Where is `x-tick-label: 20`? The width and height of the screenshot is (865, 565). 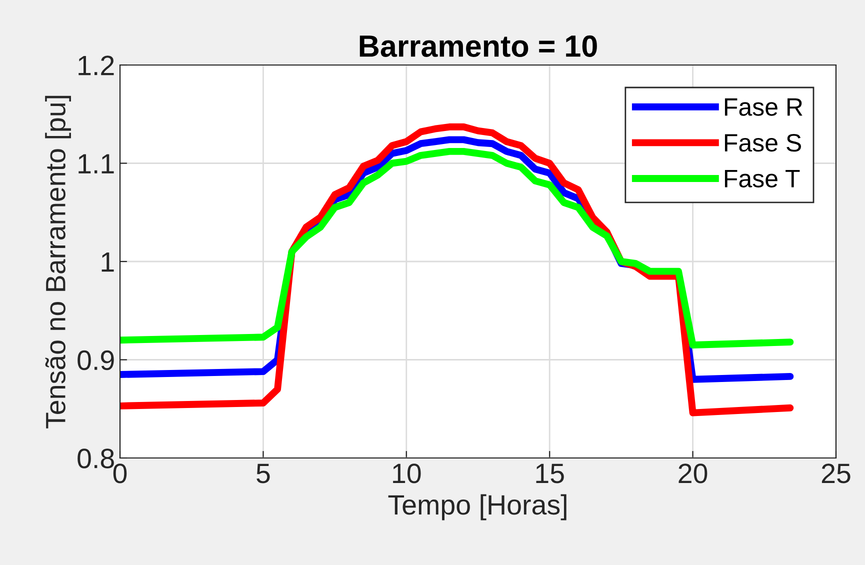
x-tick-label: 20 is located at coordinates (693, 474).